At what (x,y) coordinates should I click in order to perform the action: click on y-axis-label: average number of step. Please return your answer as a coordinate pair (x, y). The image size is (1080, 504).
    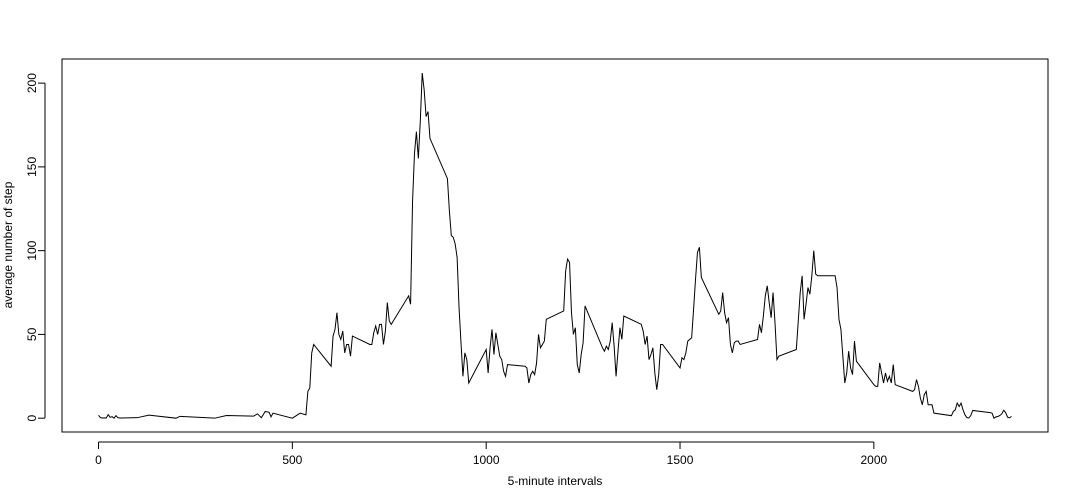
    Looking at the image, I should click on (8, 244).